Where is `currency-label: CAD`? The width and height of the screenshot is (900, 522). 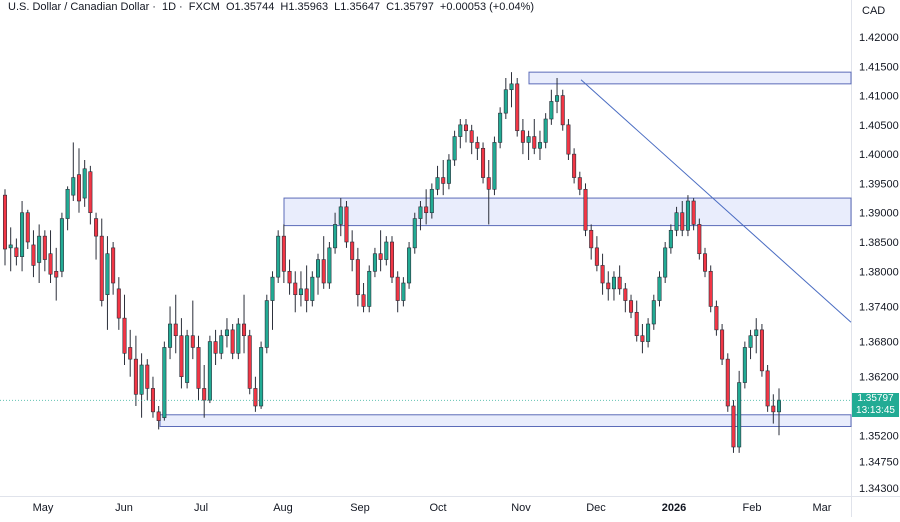
currency-label: CAD is located at coordinates (873, 11).